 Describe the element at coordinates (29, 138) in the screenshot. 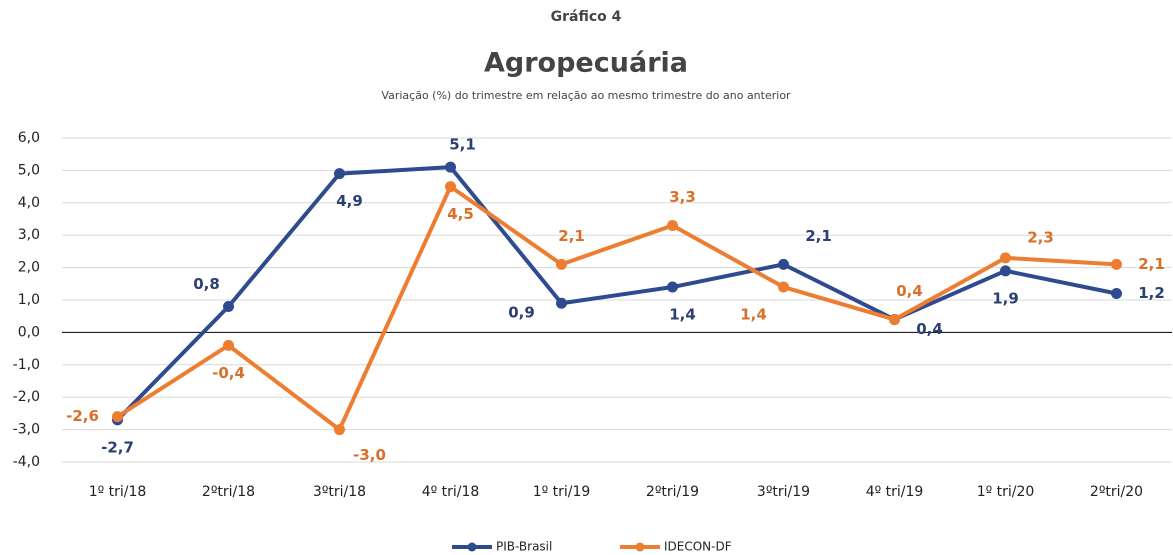

I see `y-tick-label: 6,0` at that location.